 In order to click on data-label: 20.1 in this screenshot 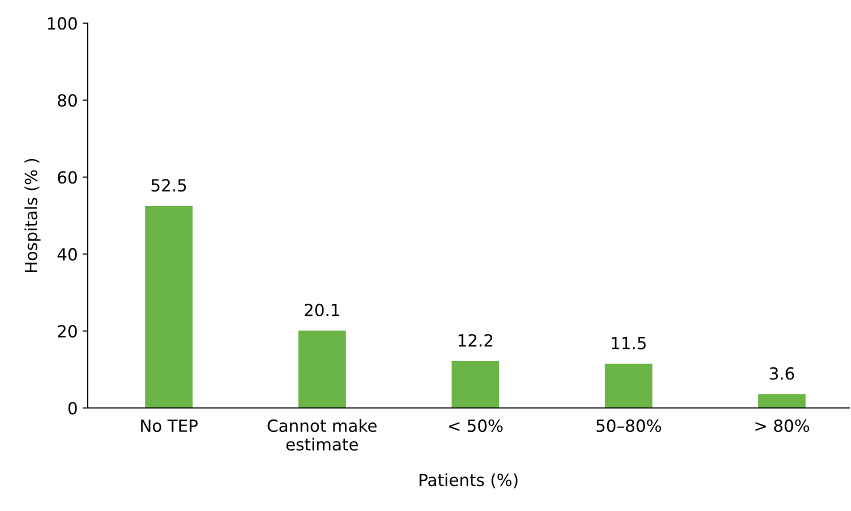, I will do `click(322, 310)`.